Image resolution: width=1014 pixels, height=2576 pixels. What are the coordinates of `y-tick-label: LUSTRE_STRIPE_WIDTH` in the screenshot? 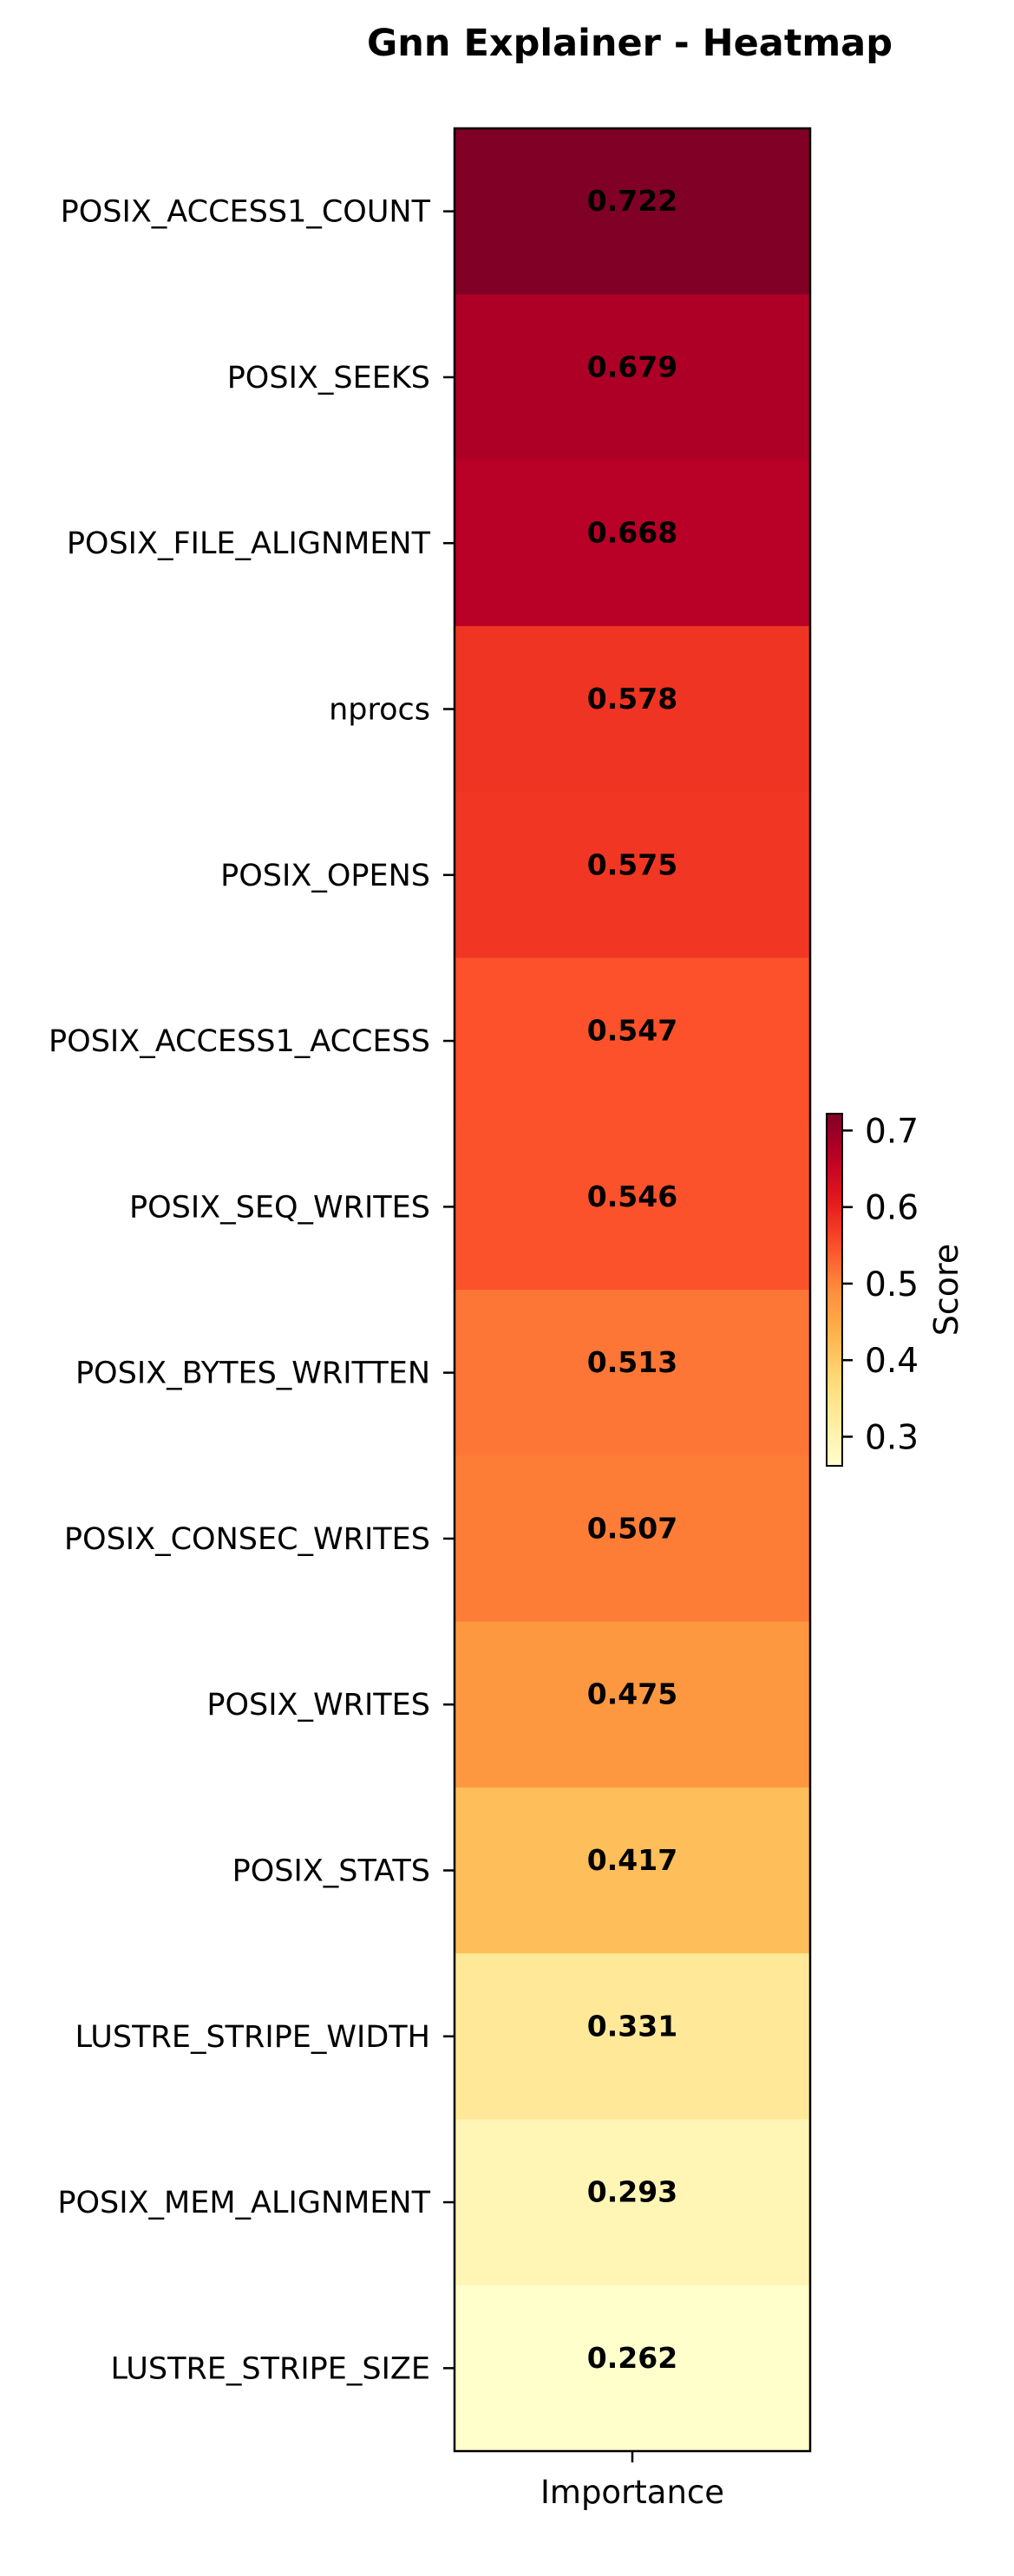 It's located at (252, 2037).